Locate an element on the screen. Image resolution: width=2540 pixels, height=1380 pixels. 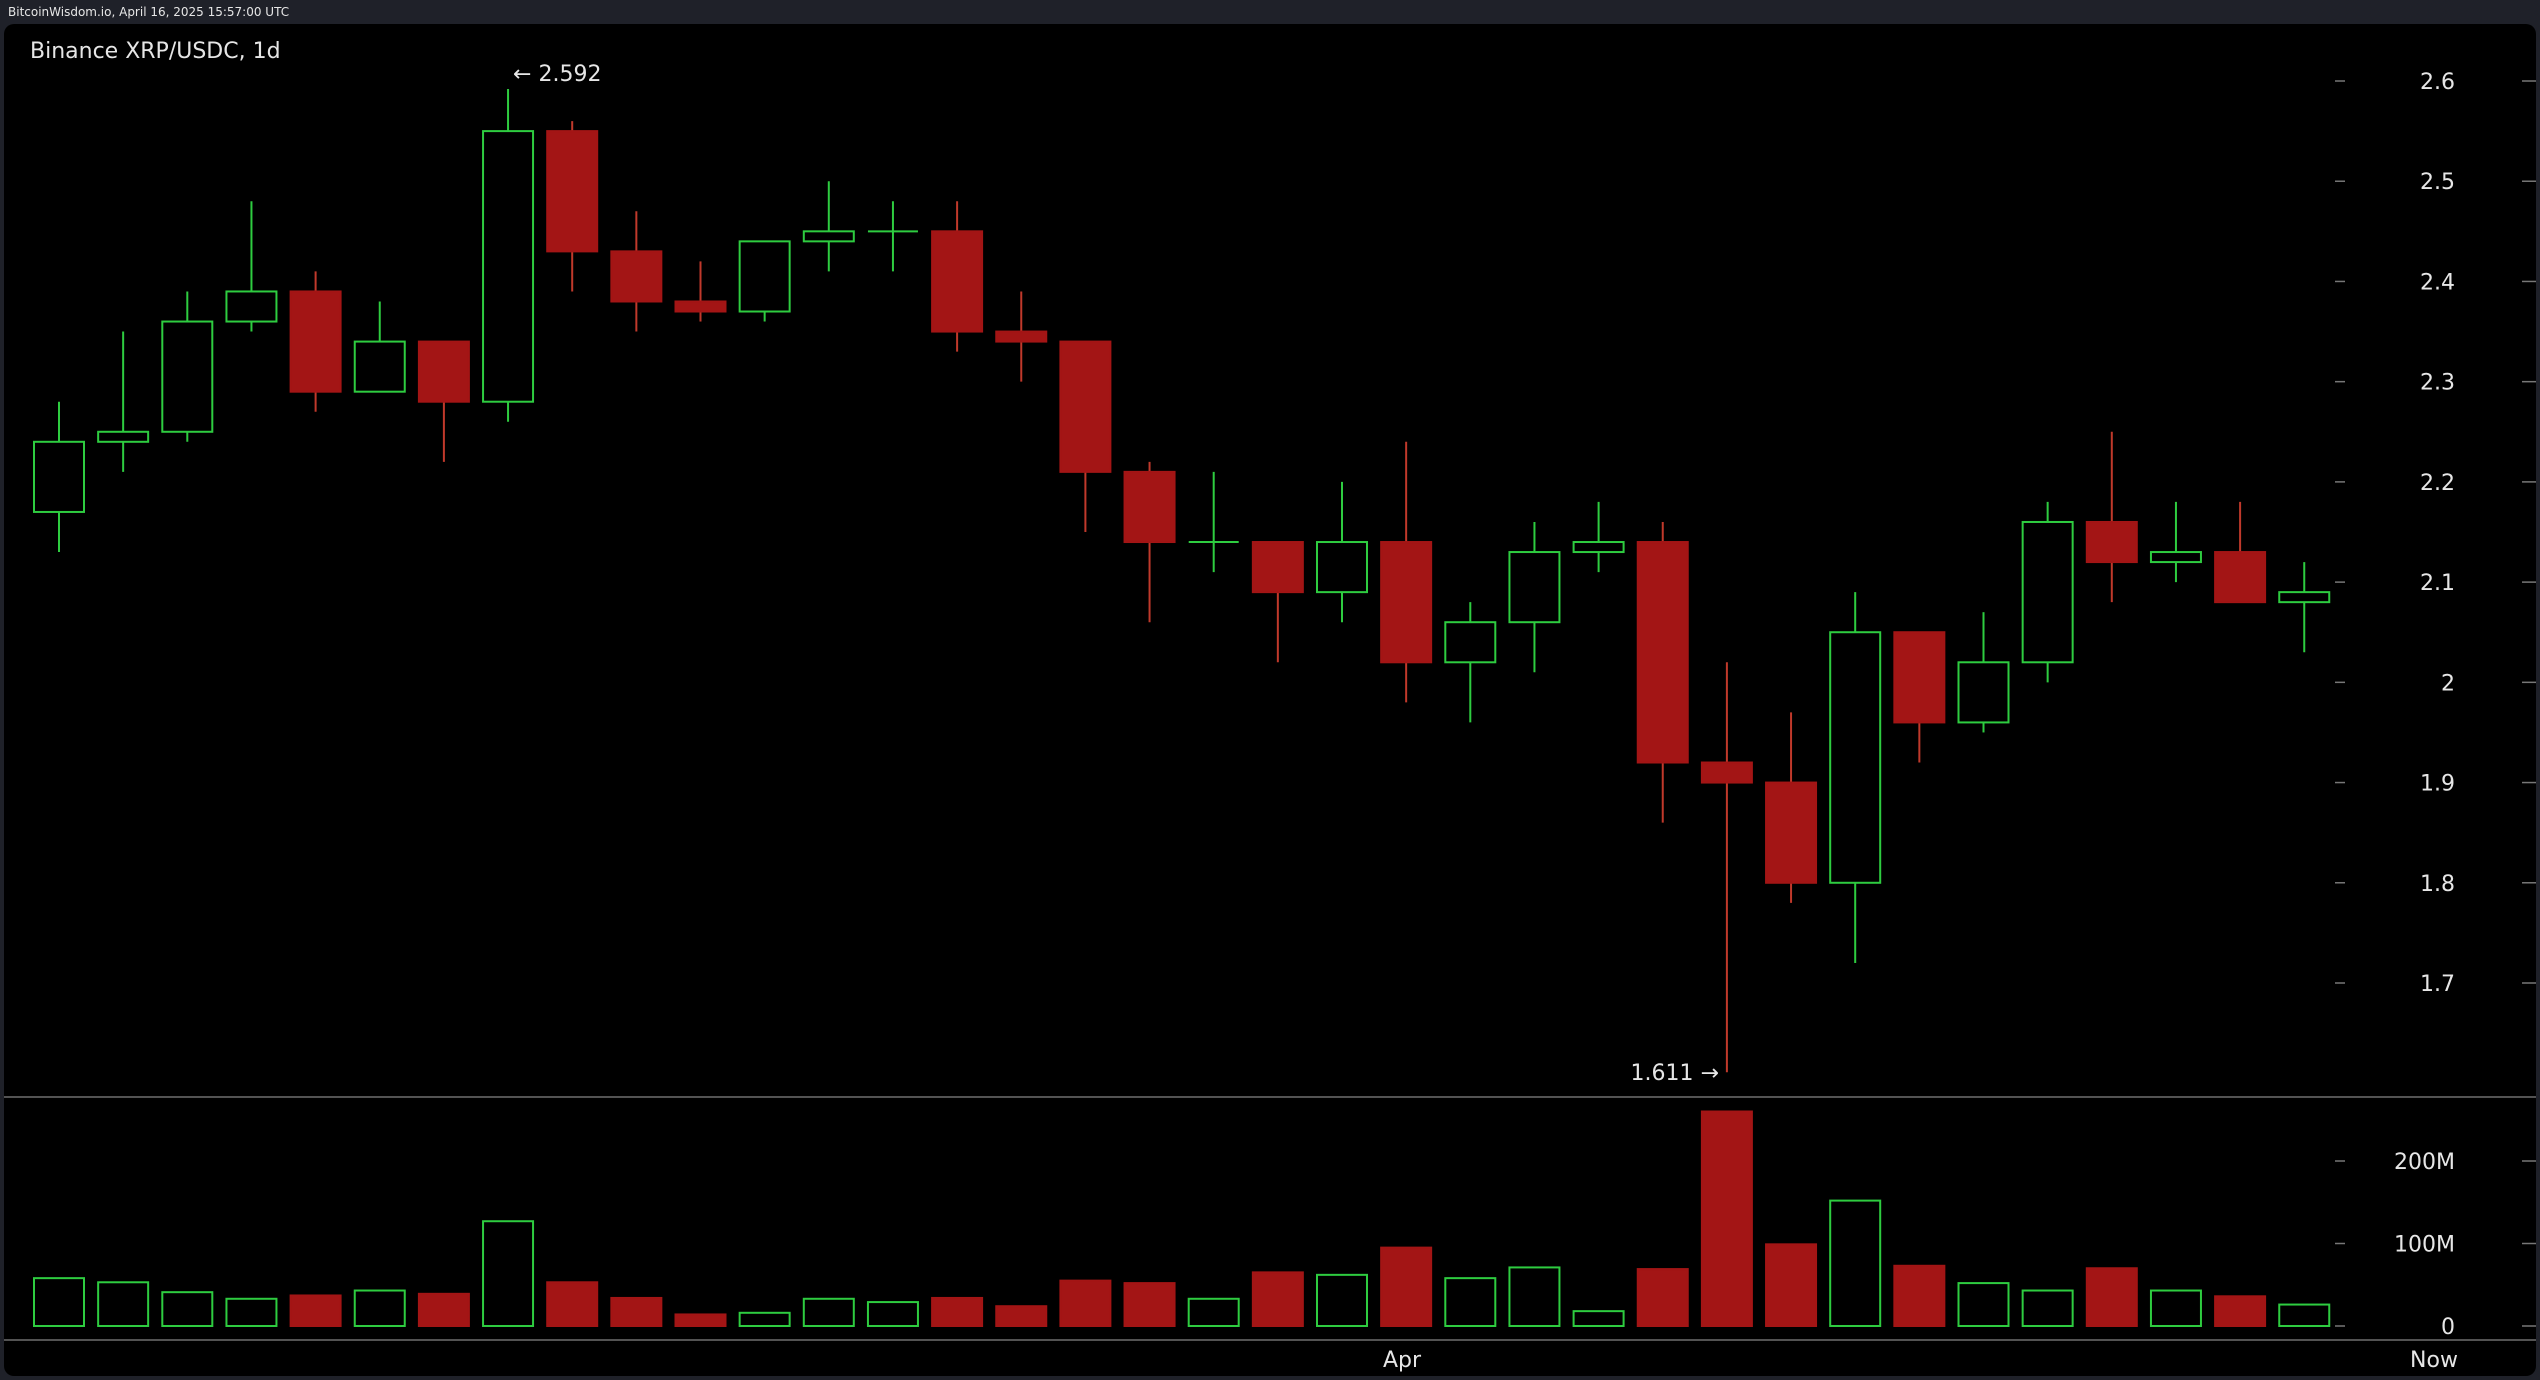
price-tick-label: 2.3 is located at coordinates (2437, 383).